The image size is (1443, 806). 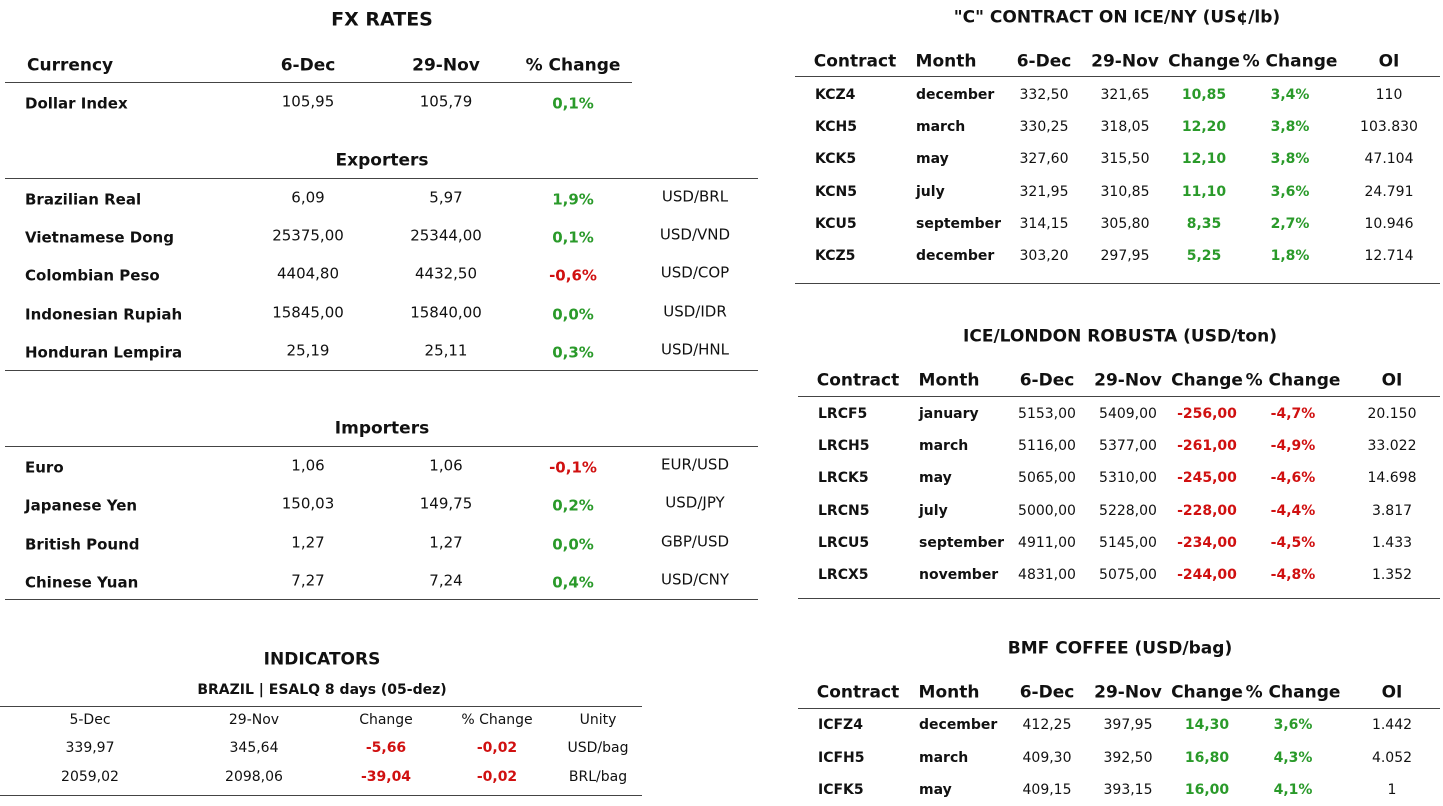 I want to click on column-header: 5-Dec, so click(x=90, y=720).